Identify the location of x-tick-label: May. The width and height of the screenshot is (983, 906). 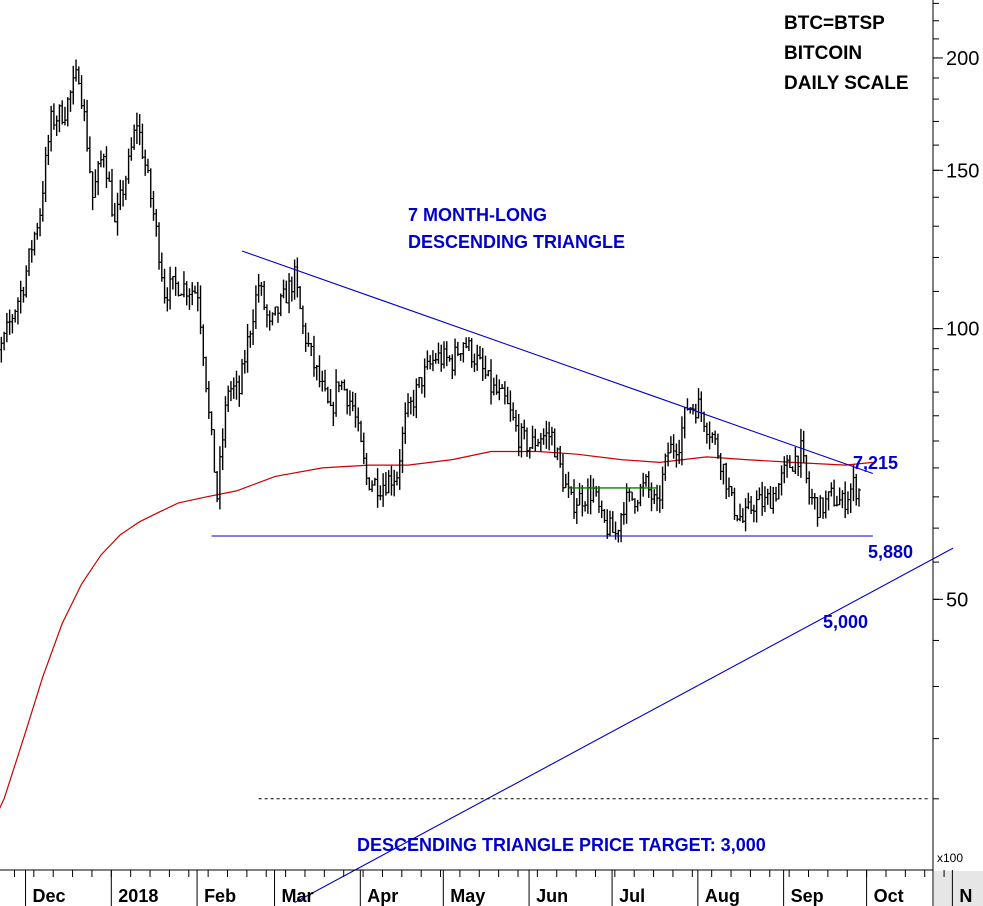
(467, 896).